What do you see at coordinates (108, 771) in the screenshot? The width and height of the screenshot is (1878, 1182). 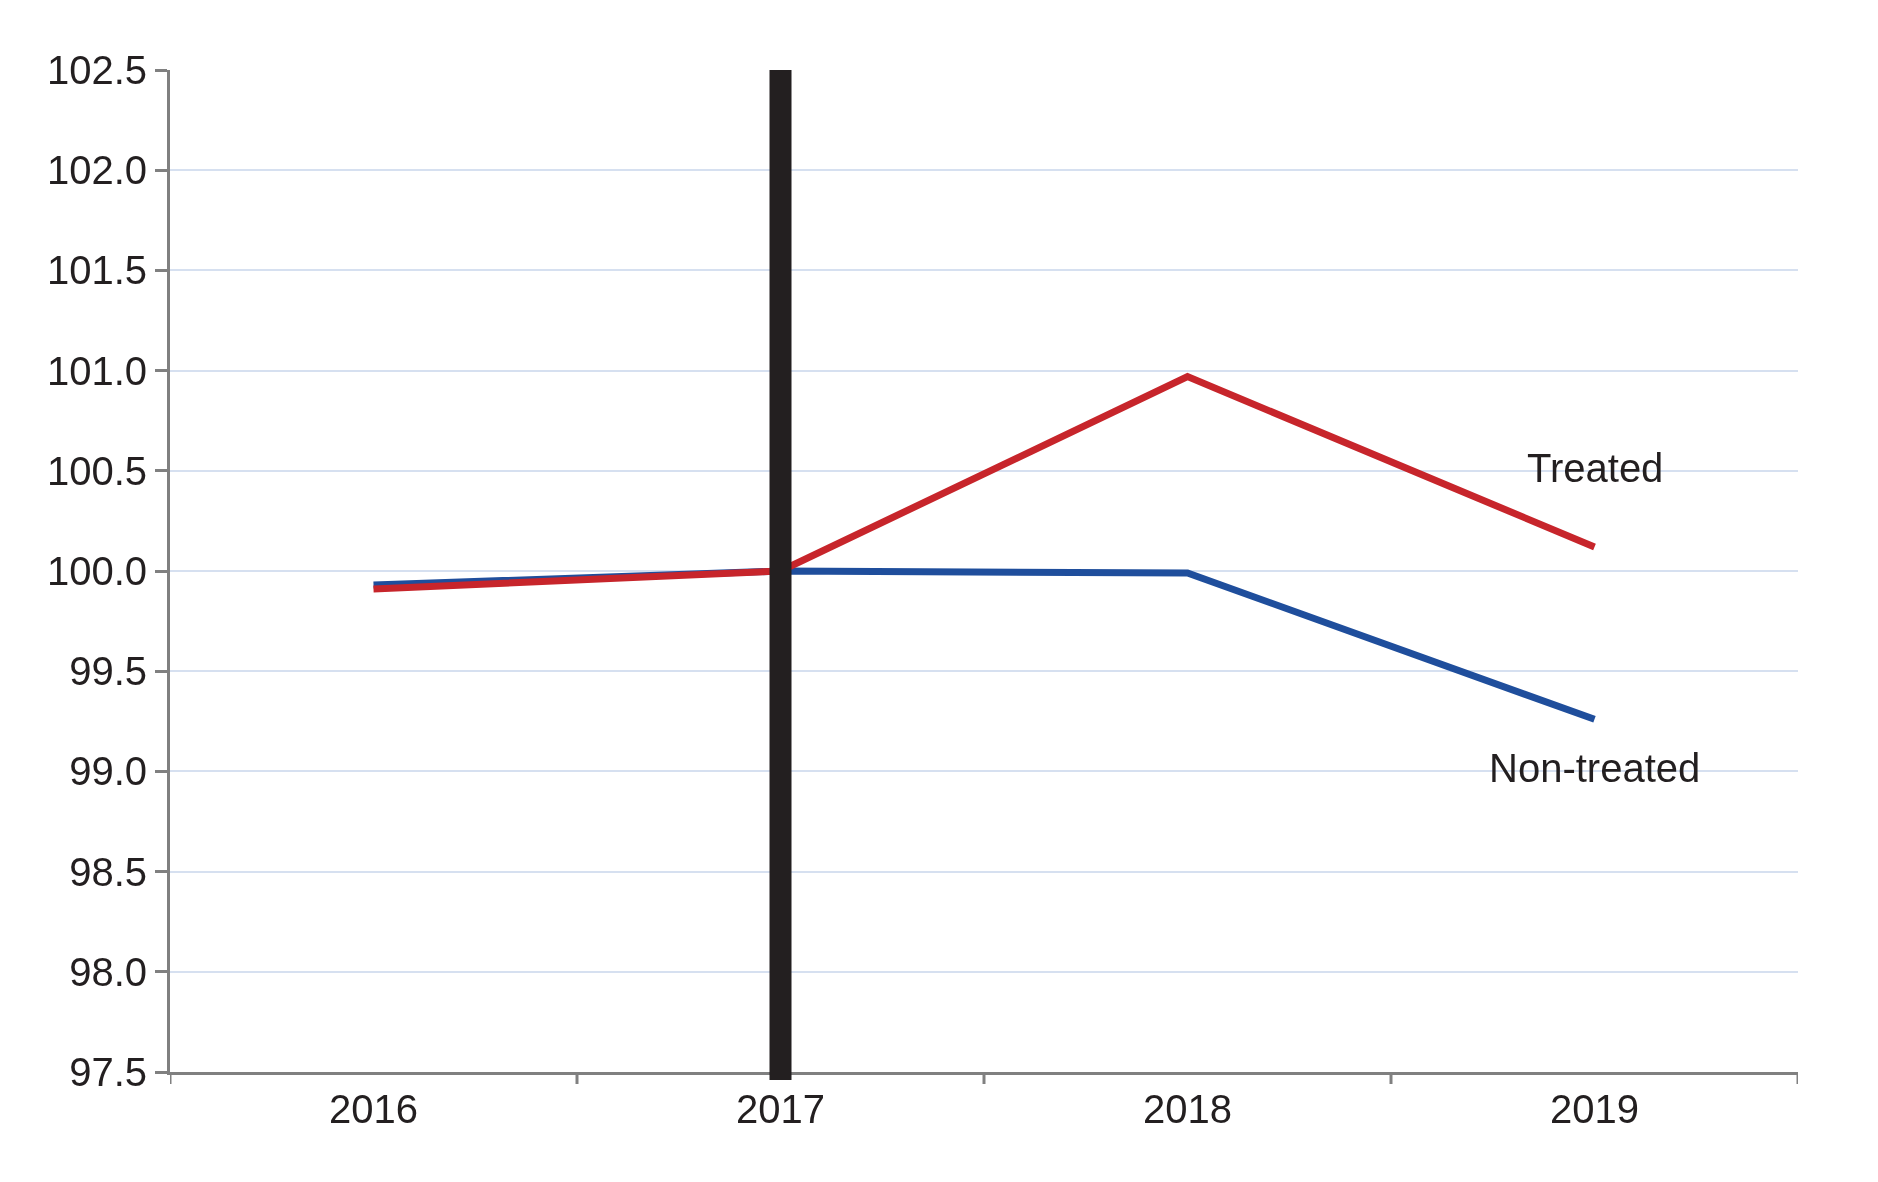 I see `y-tick-label: 99.0` at bounding box center [108, 771].